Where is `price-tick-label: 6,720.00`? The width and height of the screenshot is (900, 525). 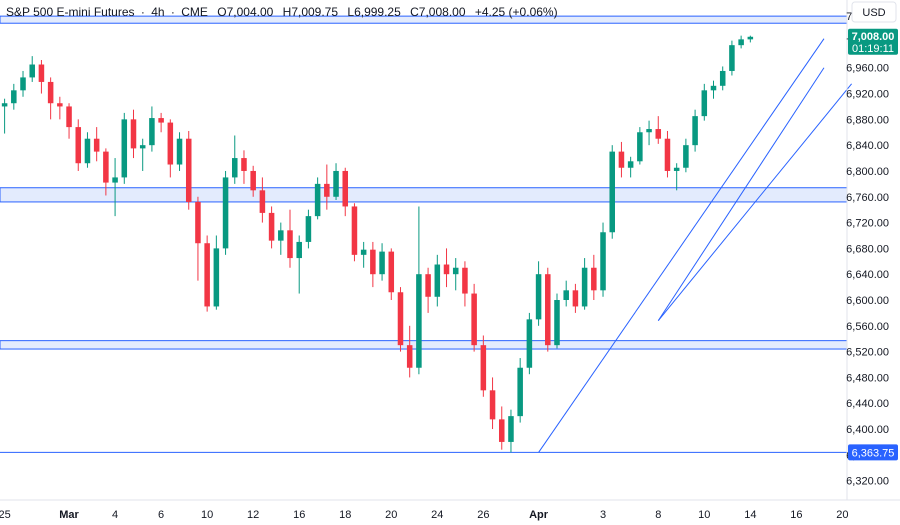 price-tick-label: 6,720.00 is located at coordinates (867, 224).